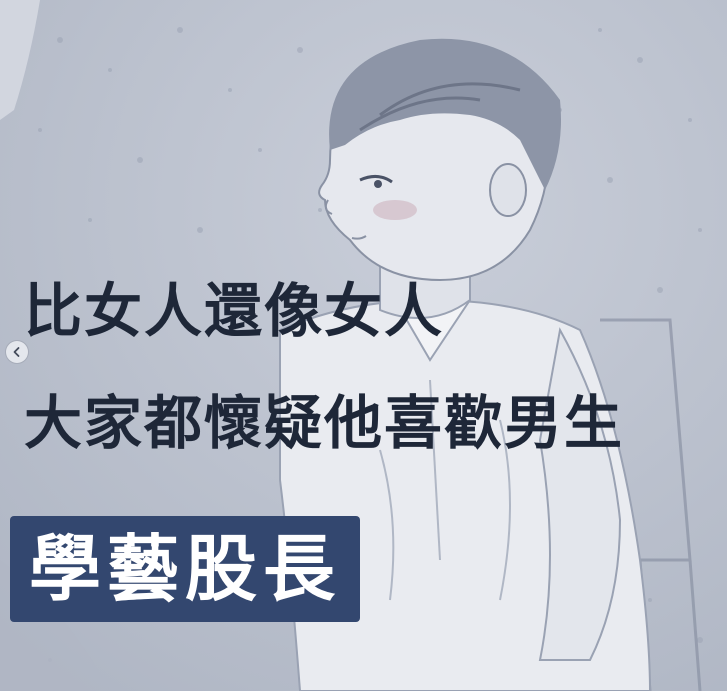 The width and height of the screenshot is (727, 691). I want to click on carousel-prev-button, so click(17, 352).